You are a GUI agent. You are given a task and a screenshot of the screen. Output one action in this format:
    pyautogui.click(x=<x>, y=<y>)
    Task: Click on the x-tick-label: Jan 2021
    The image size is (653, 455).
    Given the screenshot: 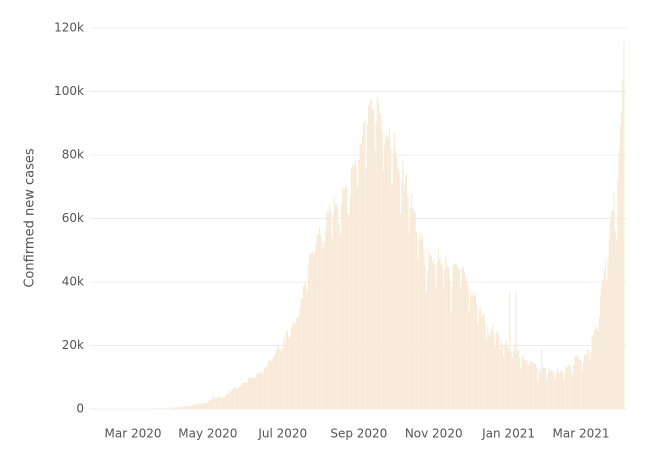 What is the action you would take?
    pyautogui.click(x=508, y=434)
    